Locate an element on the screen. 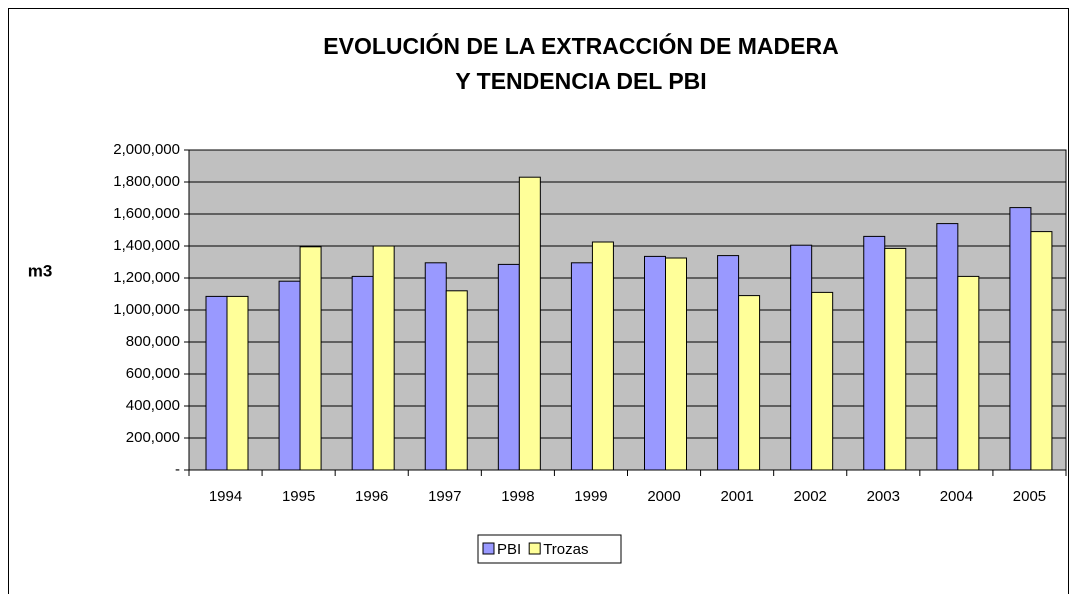 This screenshot has width=1074, height=594. x-tick-label: 2004 is located at coordinates (956, 496).